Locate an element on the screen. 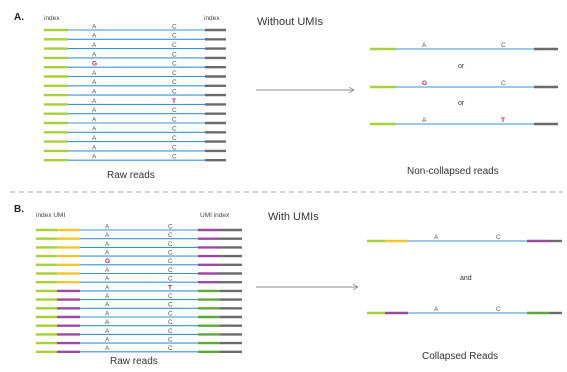 The width and height of the screenshot is (567, 372). panel-a-title: Without UMIs is located at coordinates (290, 22).